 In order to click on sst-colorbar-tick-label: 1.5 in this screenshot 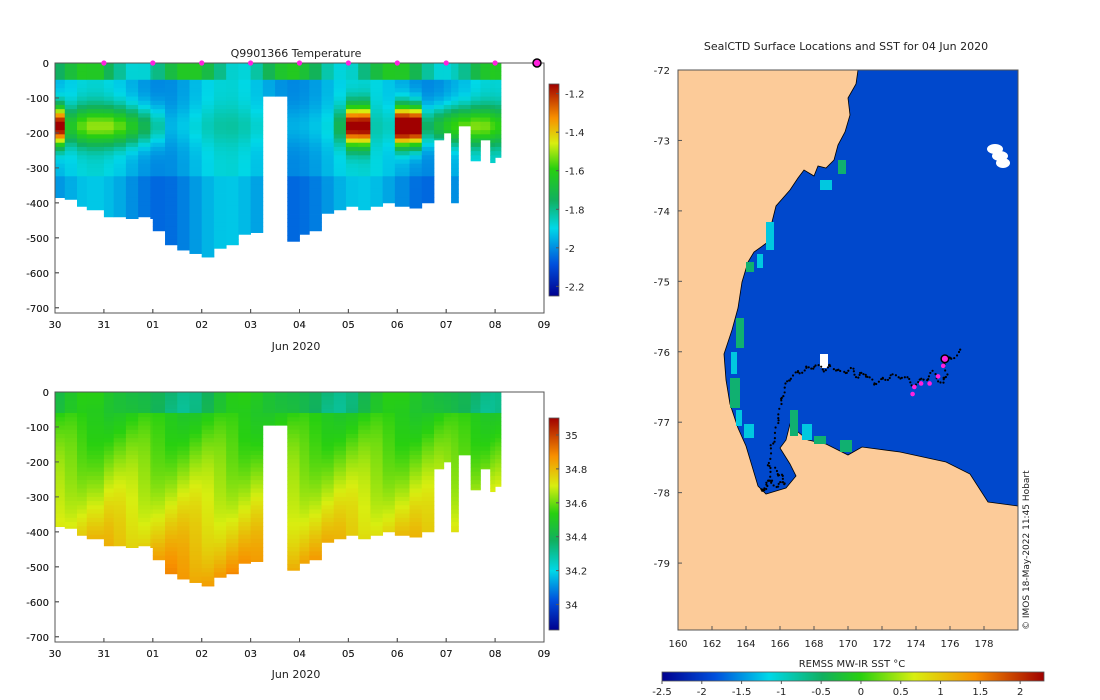, I will do `click(980, 692)`.